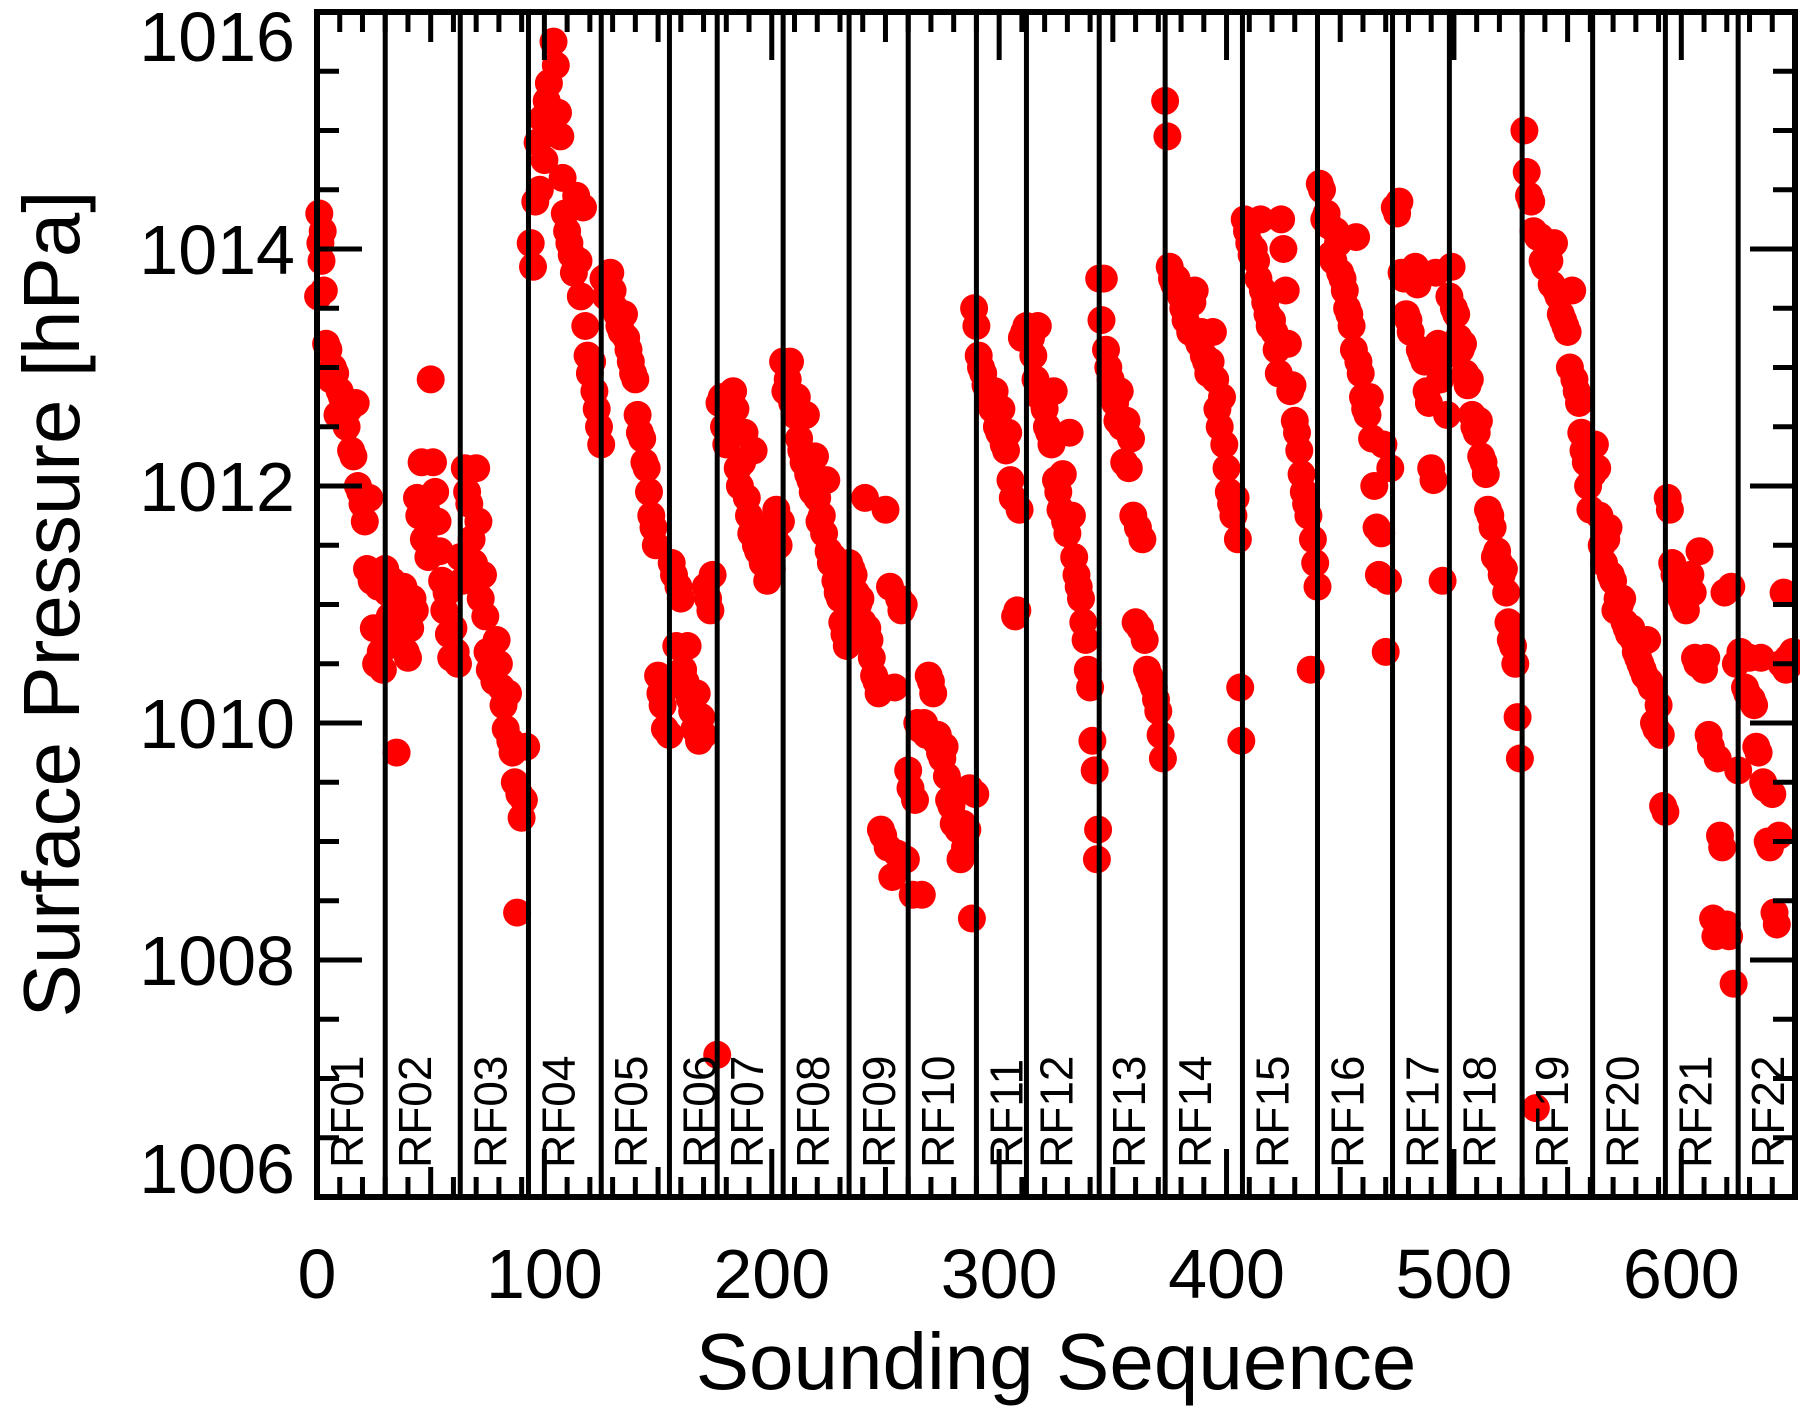  I want to click on segment-label-rf08: RF08, so click(813, 1112).